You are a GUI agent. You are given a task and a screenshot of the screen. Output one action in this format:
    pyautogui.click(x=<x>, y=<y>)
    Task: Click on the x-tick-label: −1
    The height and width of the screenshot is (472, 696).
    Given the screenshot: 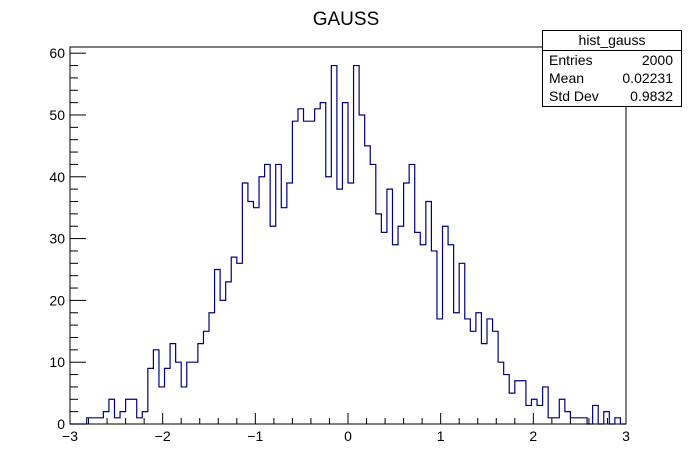 What is the action you would take?
    pyautogui.click(x=255, y=436)
    